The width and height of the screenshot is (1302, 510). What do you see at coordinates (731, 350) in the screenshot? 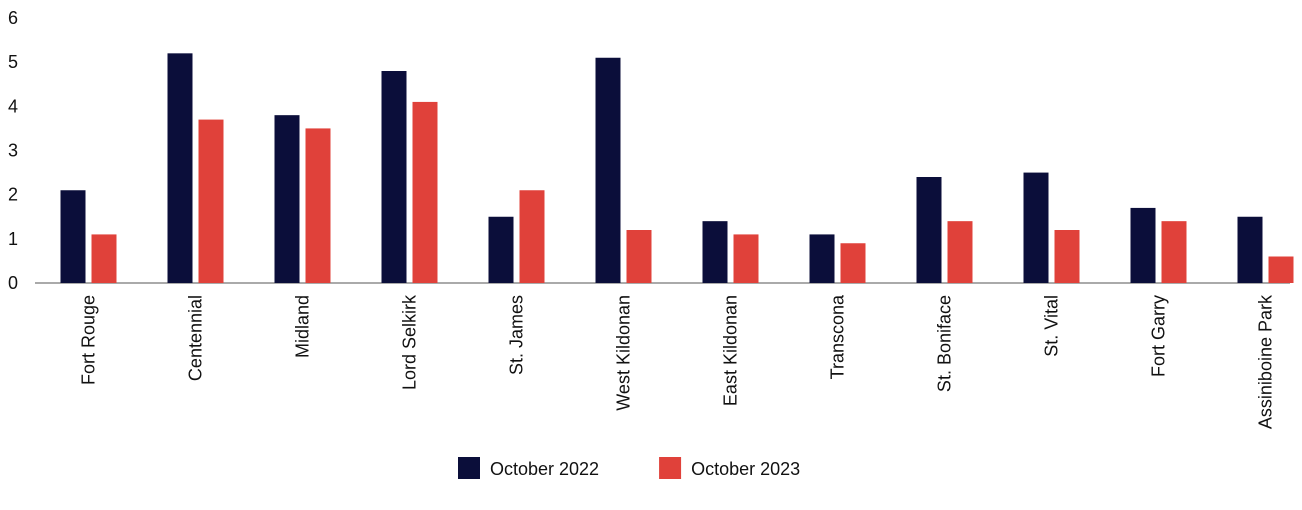
I see `x-tick-label: East Kildonan` at bounding box center [731, 350].